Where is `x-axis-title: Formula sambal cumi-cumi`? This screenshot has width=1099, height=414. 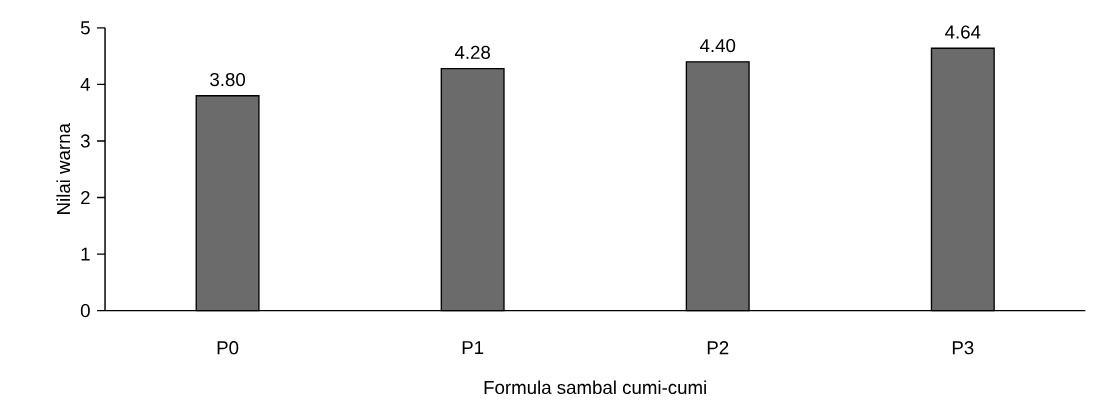 x-axis-title: Formula sambal cumi-cumi is located at coordinates (595, 387).